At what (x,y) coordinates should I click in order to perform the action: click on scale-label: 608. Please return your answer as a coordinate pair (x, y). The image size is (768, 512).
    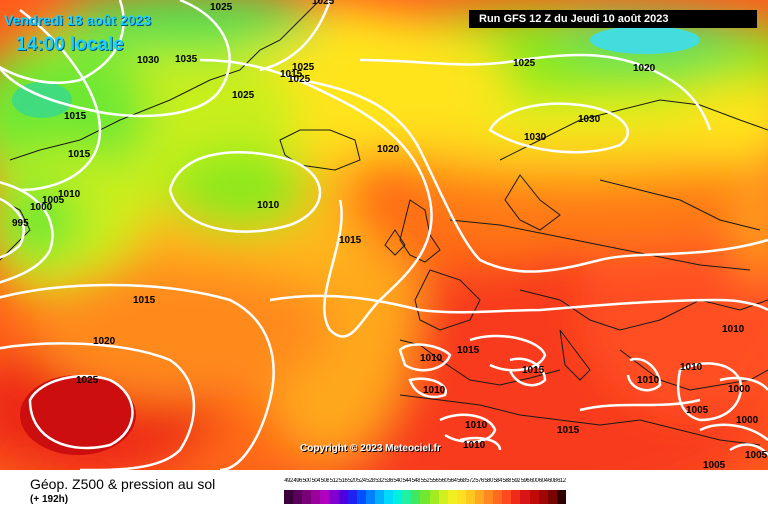
    Looking at the image, I should click on (552, 481).